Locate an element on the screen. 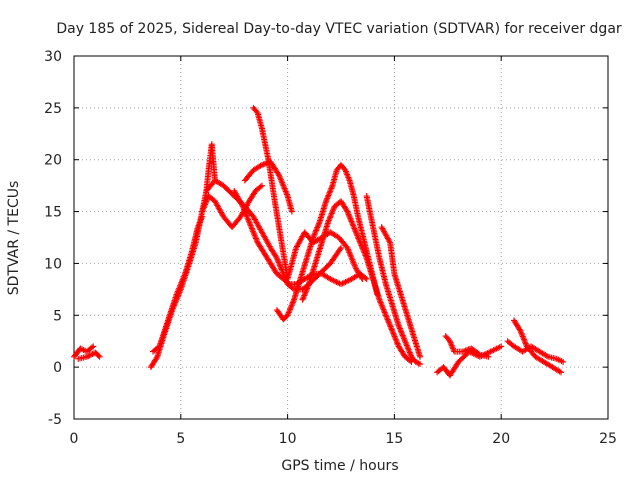 This screenshot has height=480, width=640. y-tick-label: 0 is located at coordinates (57, 368).